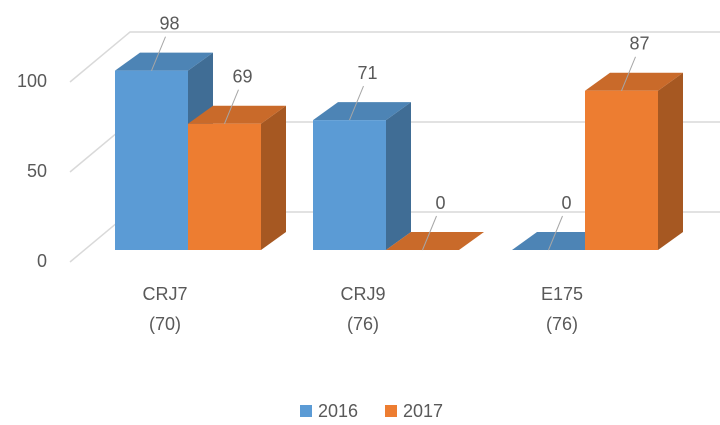 This screenshot has width=720, height=425. What do you see at coordinates (338, 411) in the screenshot?
I see `legend-label: 2016` at bounding box center [338, 411].